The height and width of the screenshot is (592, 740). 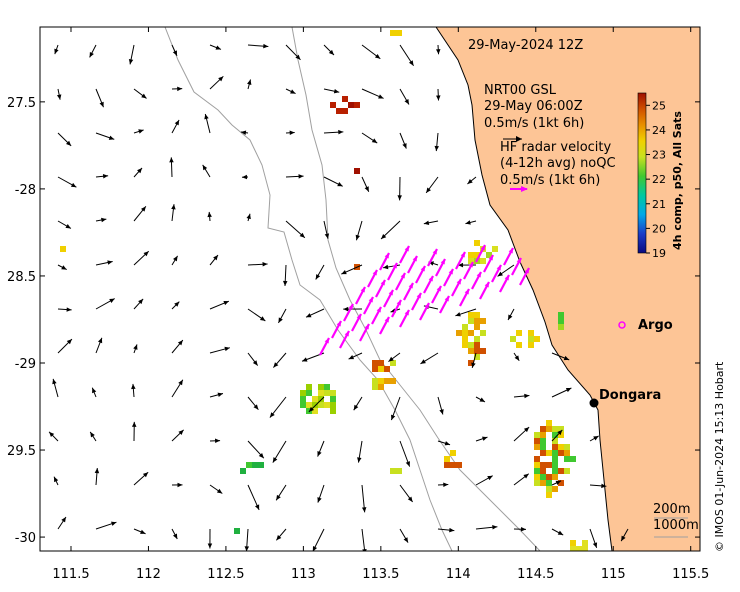 What do you see at coordinates (558, 163) in the screenshot?
I see `radar-detail: (4-12h avg) noQC` at bounding box center [558, 163].